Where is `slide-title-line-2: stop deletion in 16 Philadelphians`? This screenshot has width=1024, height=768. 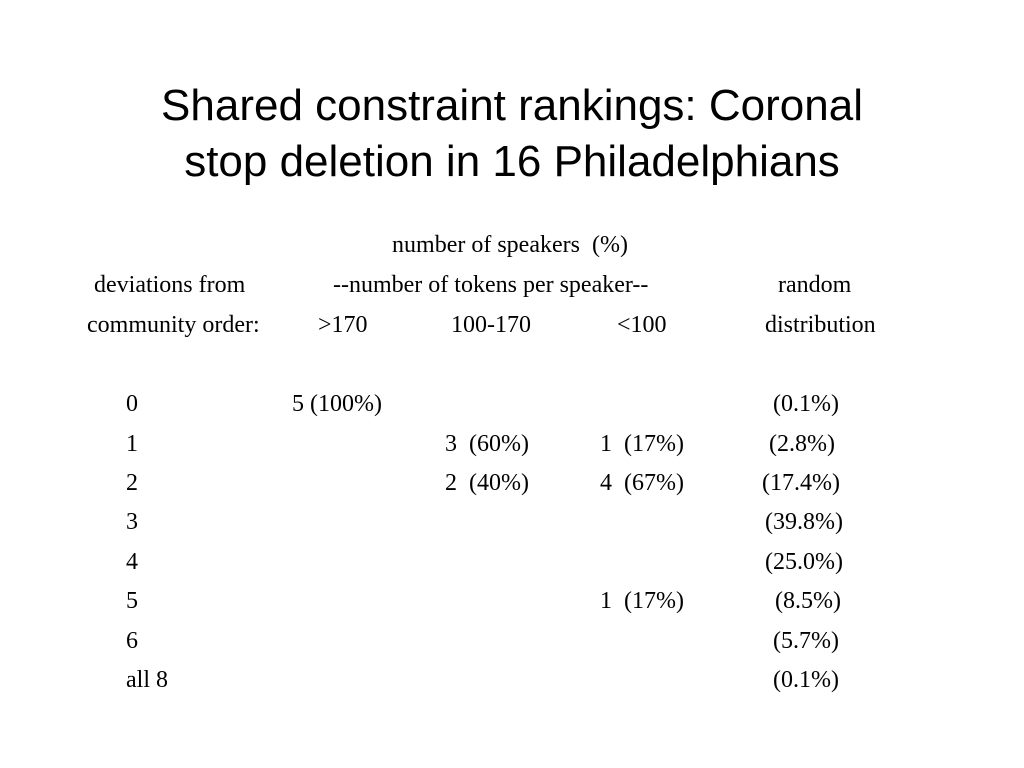
slide-title-line-2: stop deletion in 16 Philadelphians is located at coordinates (512, 161).